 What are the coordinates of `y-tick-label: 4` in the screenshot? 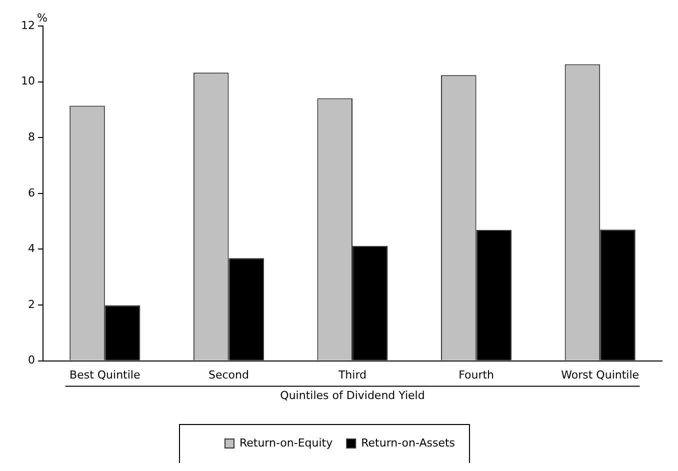 It's located at (31, 249).